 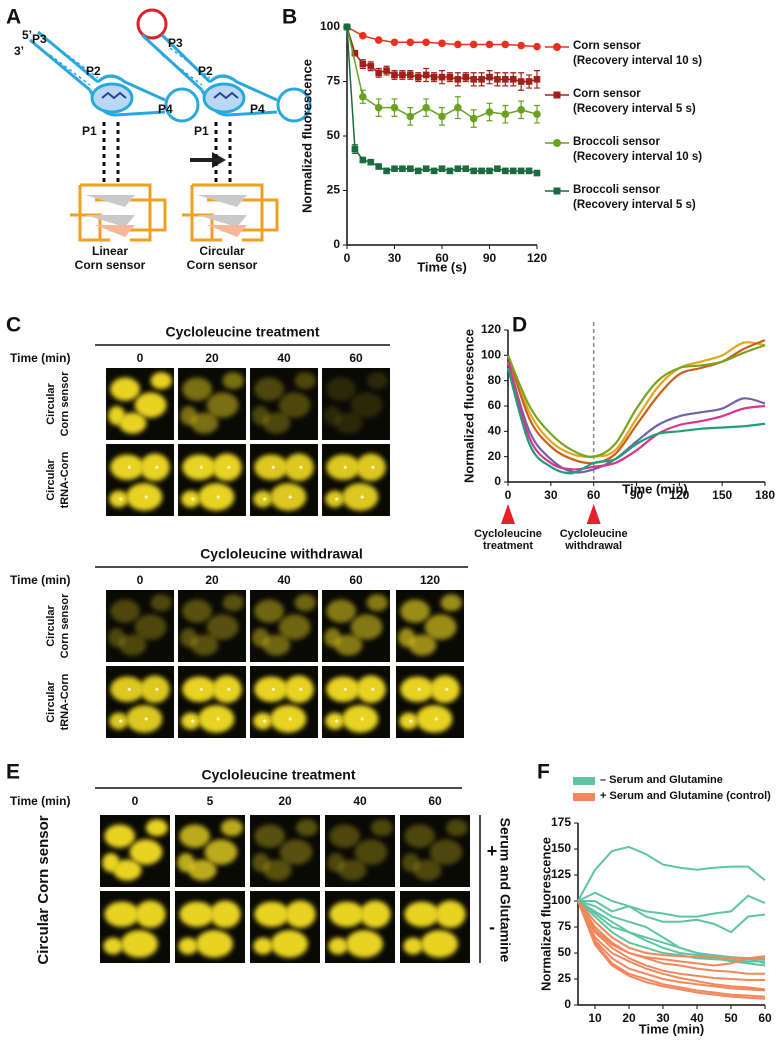 I want to click on time-label: Time (min), so click(x=40, y=358).